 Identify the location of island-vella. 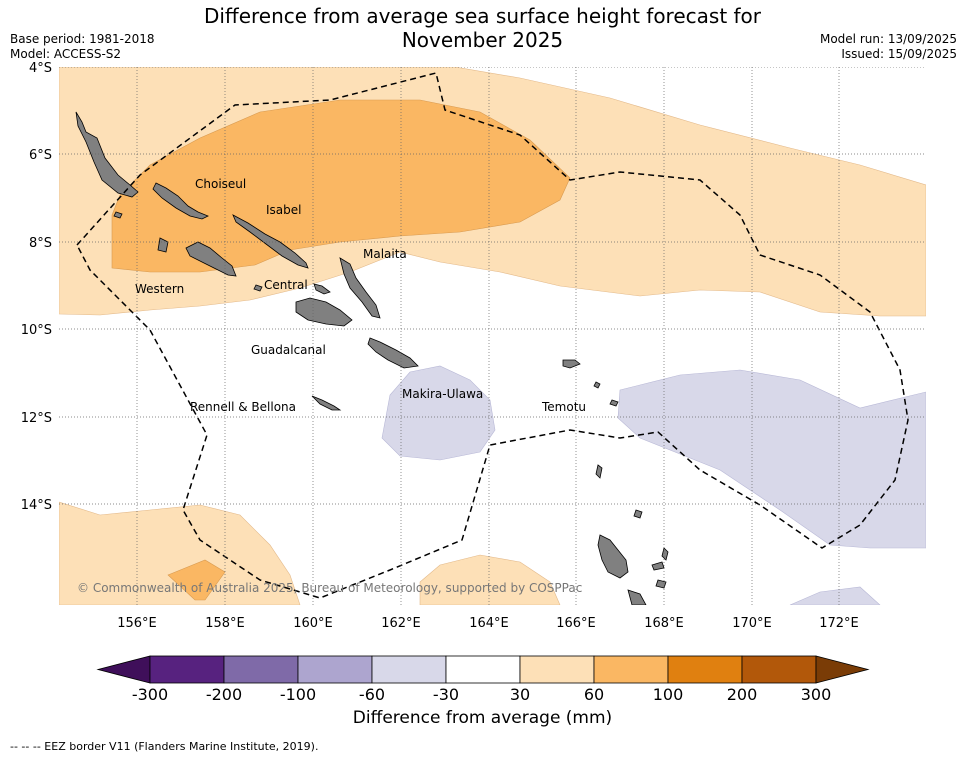
(163, 245).